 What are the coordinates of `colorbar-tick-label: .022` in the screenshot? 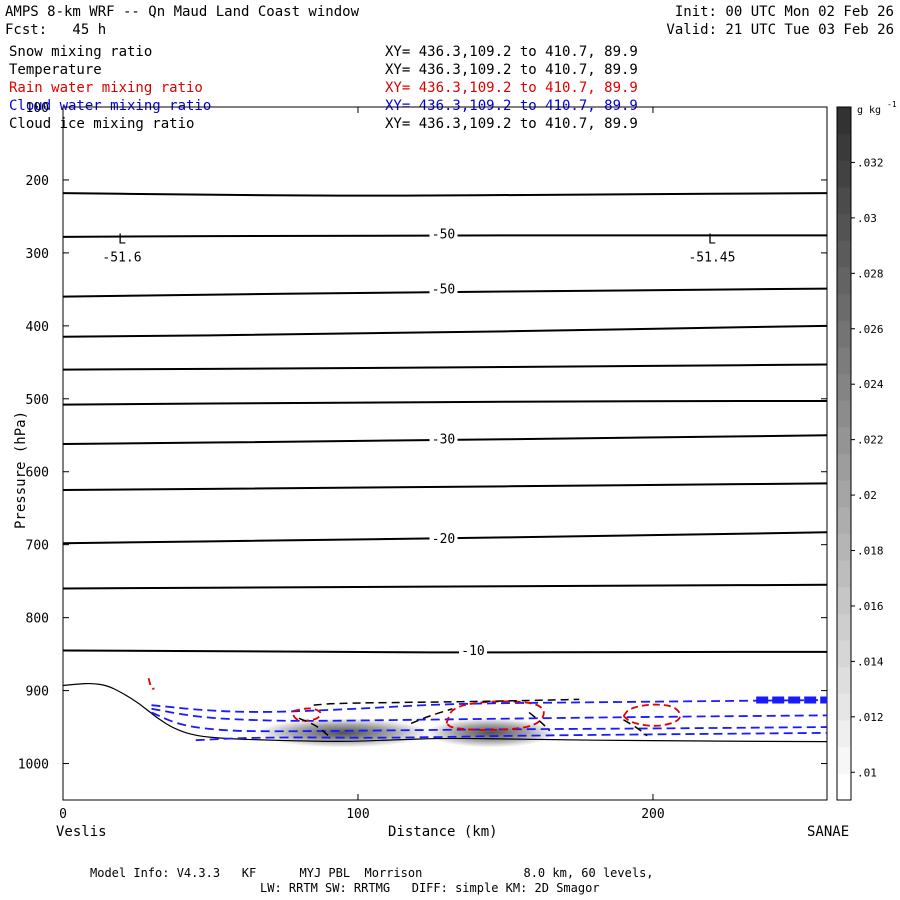 It's located at (870, 440).